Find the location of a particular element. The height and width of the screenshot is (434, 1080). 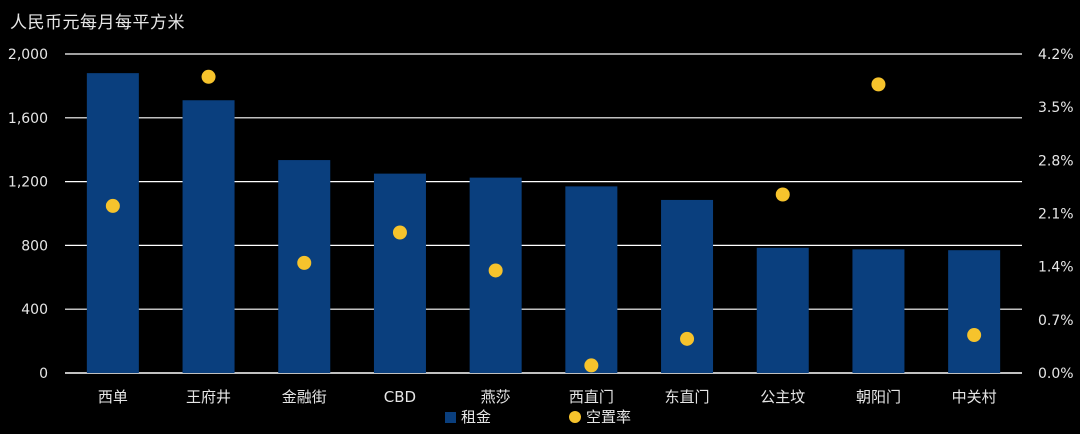

left-axis-tick-label: 1,600 is located at coordinates (28, 119).